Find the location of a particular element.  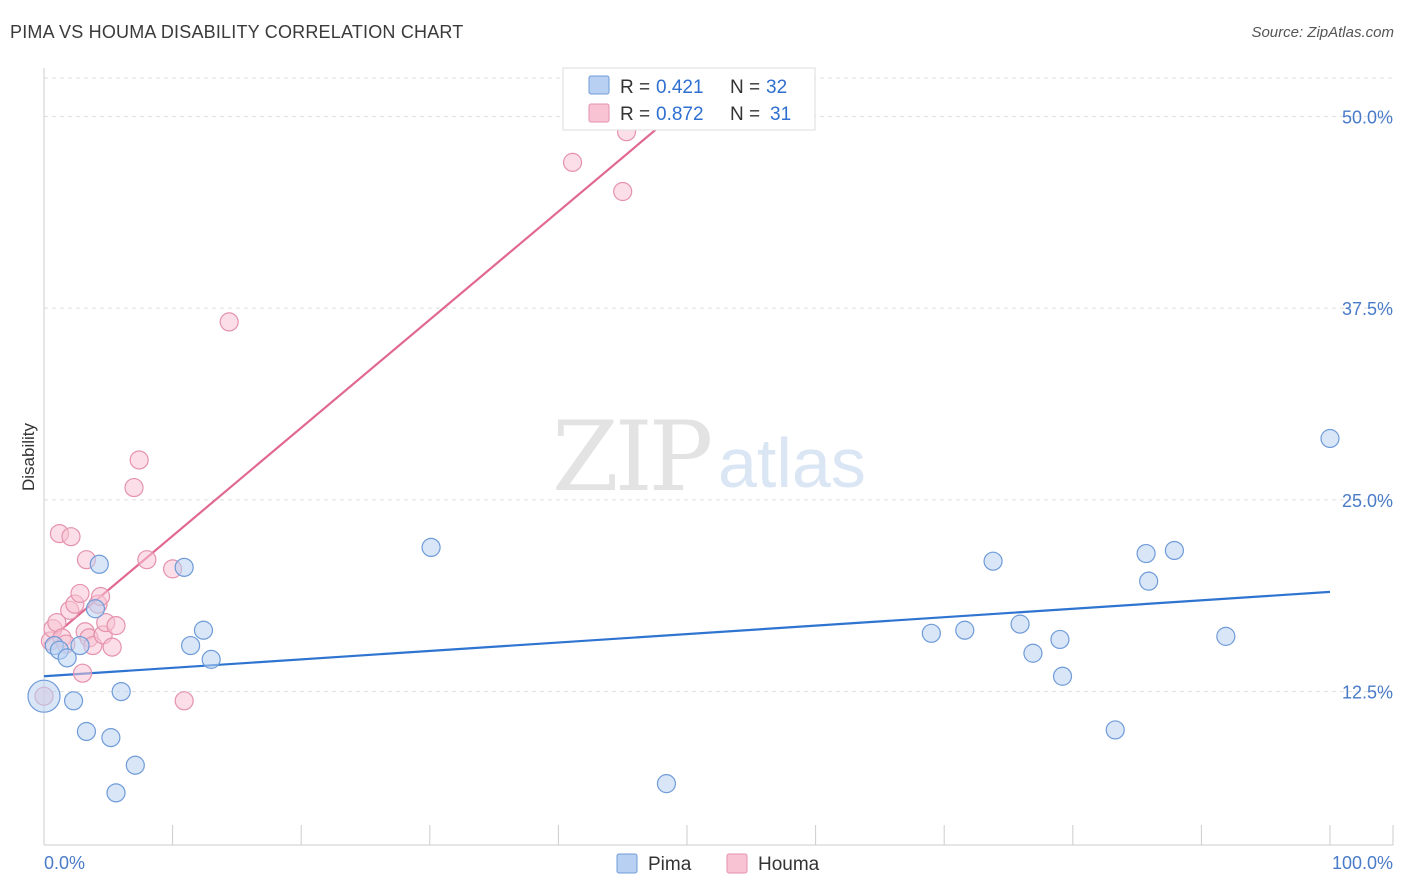

y-tick-label: 25.0% is located at coordinates (1367, 501).